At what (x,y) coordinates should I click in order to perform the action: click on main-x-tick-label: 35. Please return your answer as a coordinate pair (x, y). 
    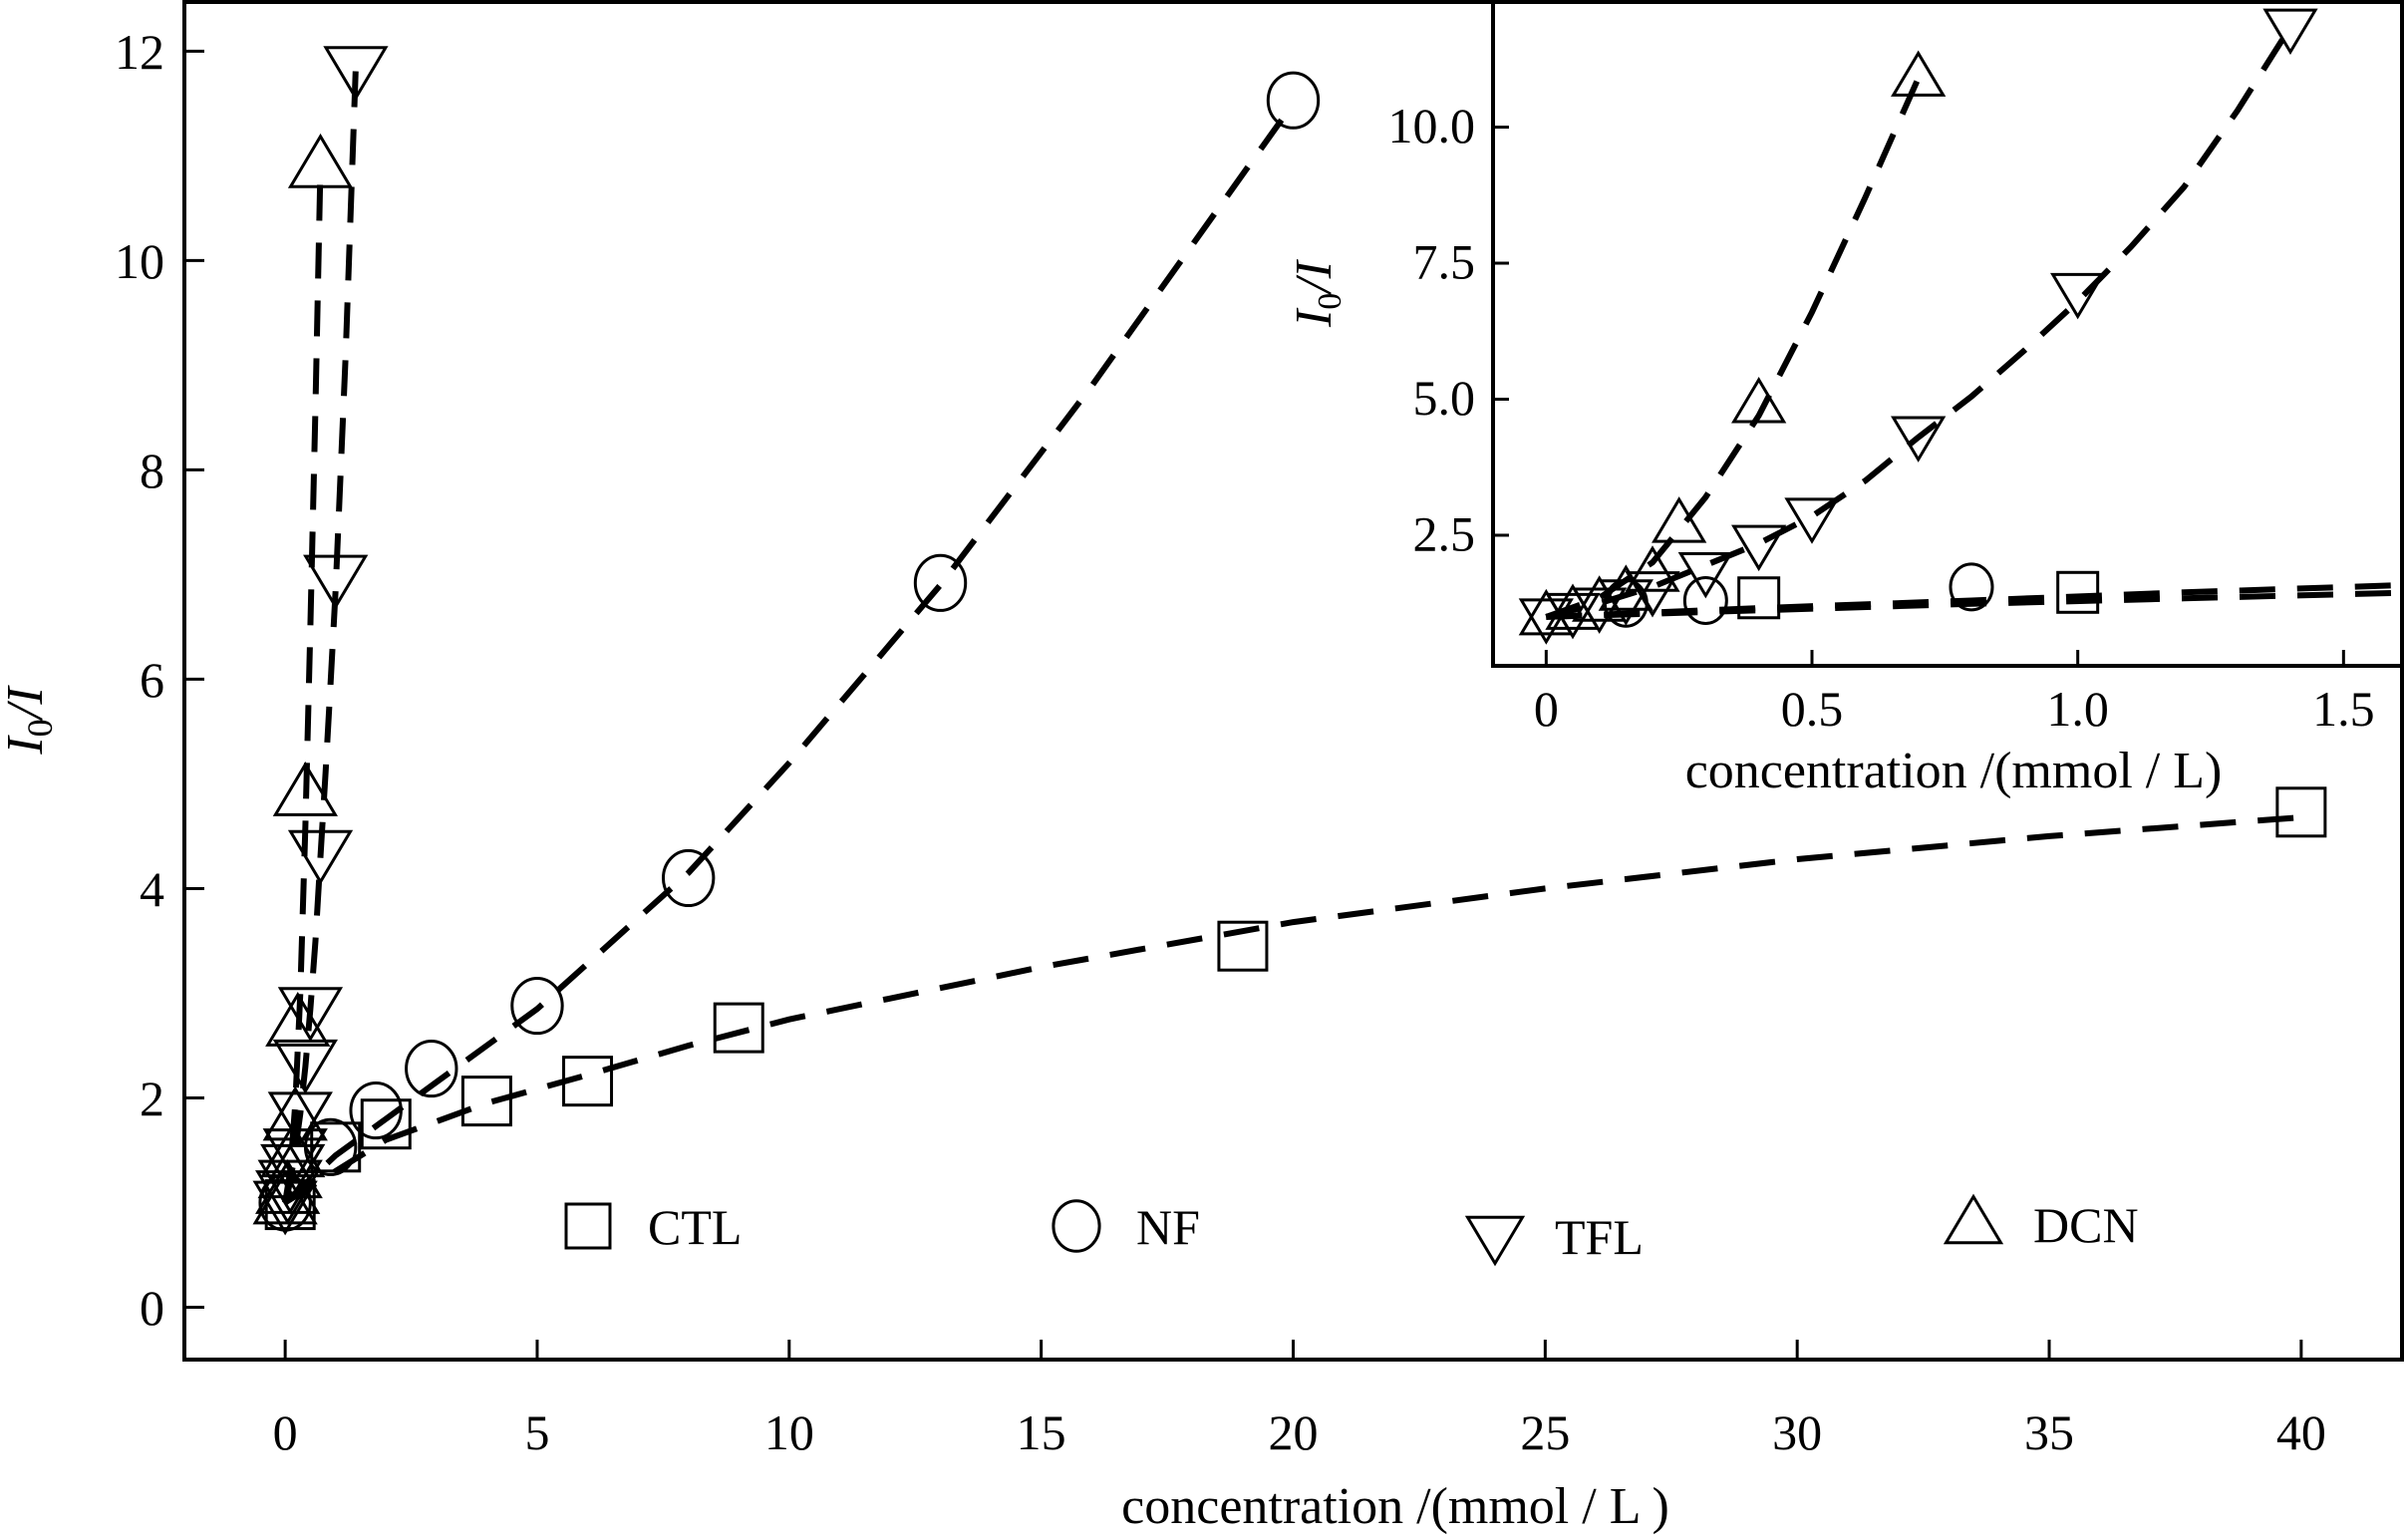
    Looking at the image, I should click on (2049, 1432).